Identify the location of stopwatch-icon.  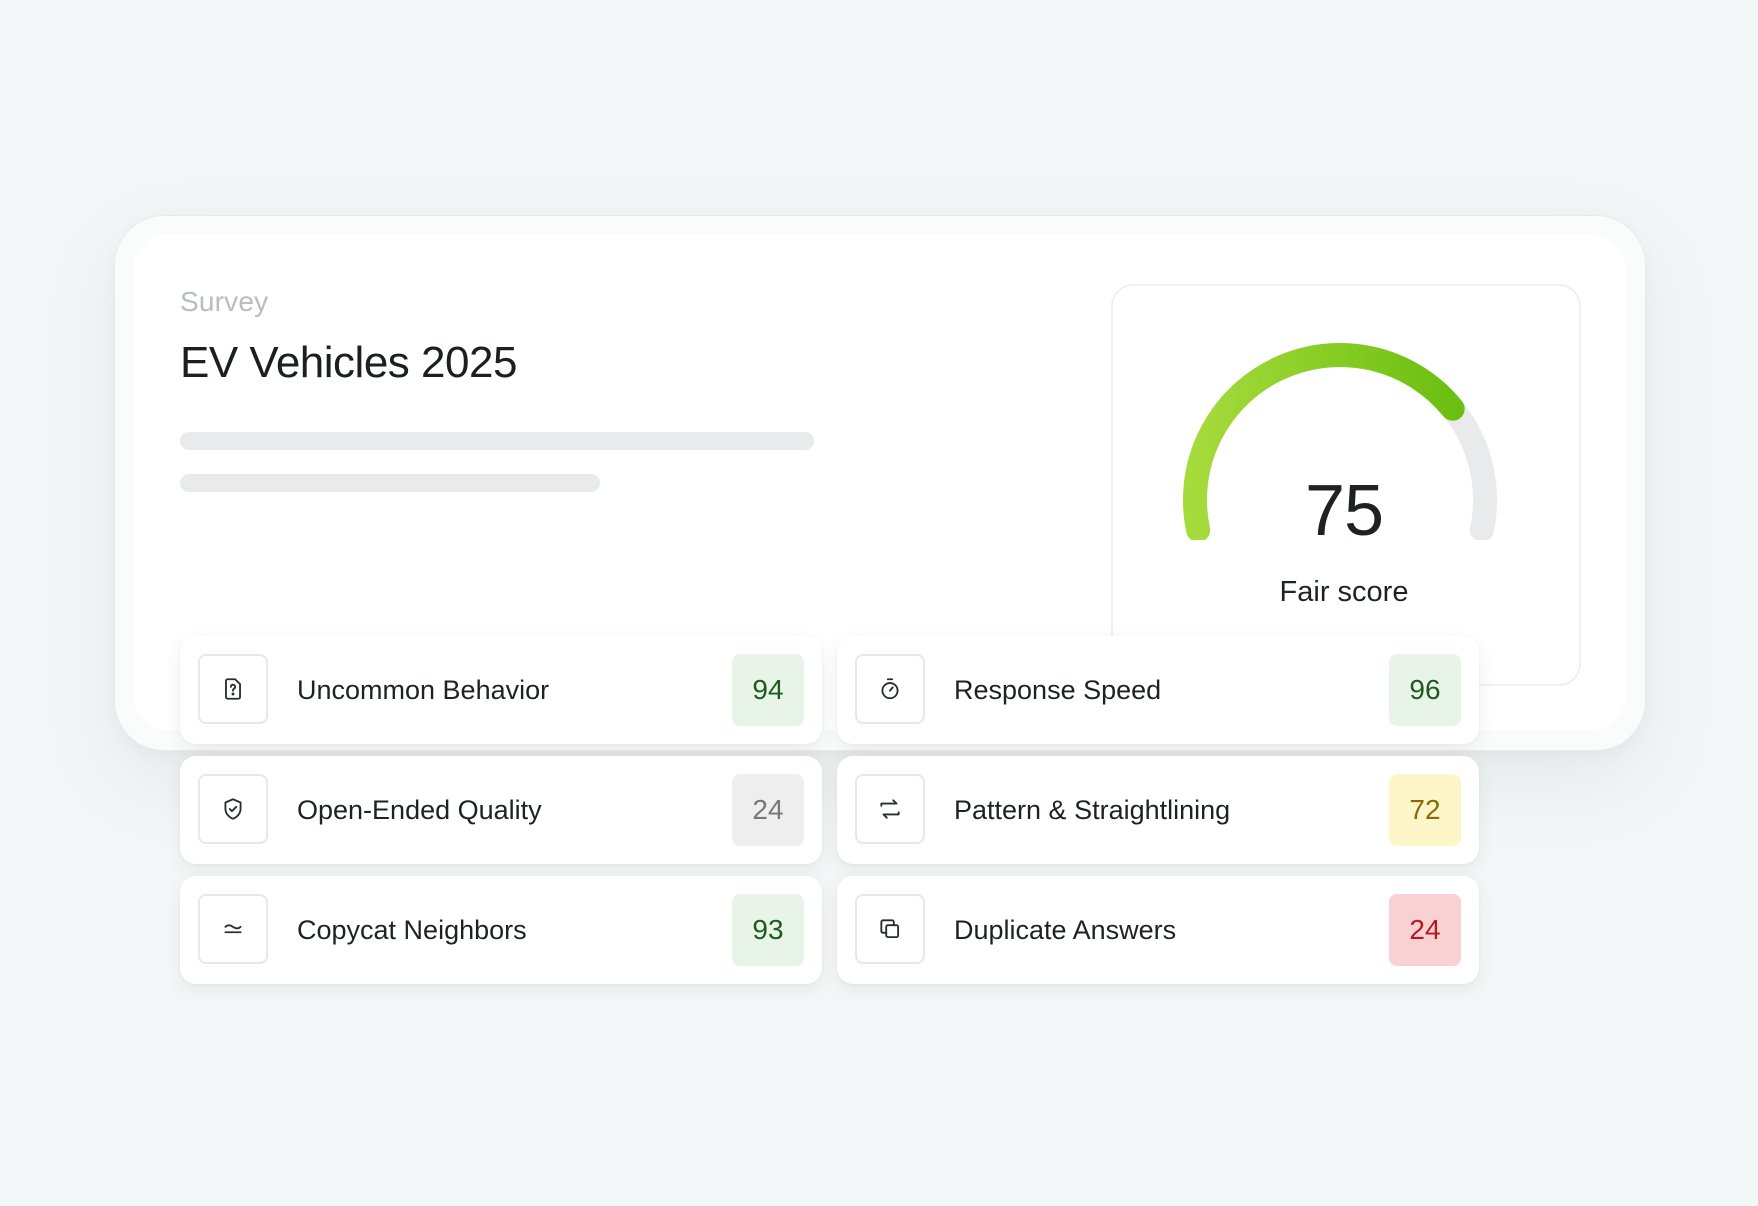
(890, 689).